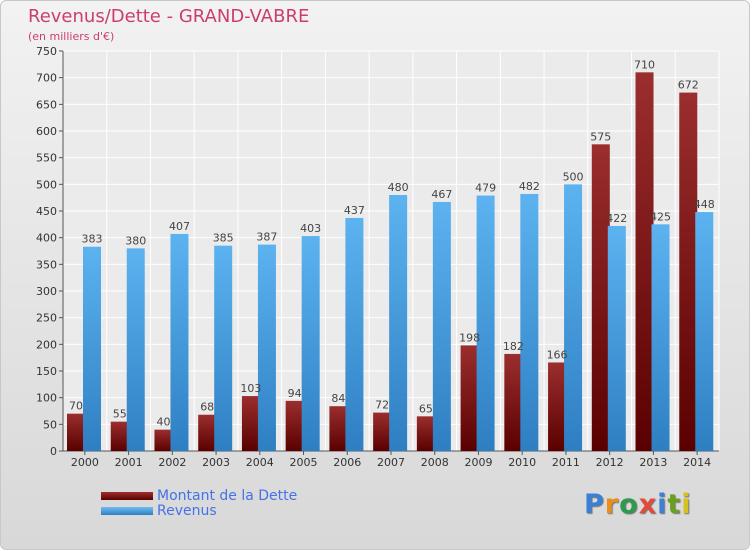 This screenshot has height=550, width=750. I want to click on x-tick-label: 2011, so click(566, 462).